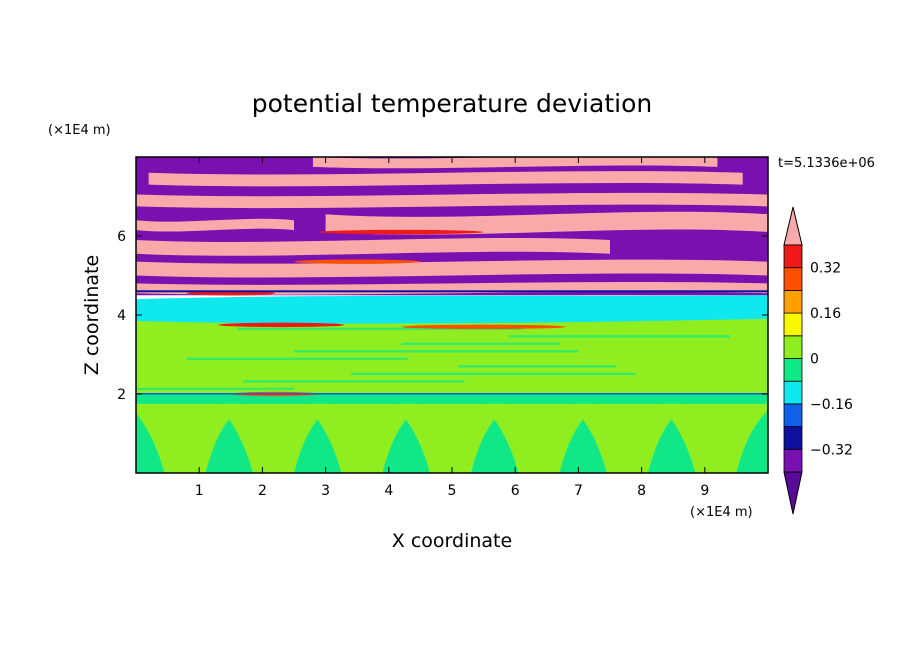 The width and height of the screenshot is (904, 654). What do you see at coordinates (388, 491) in the screenshot?
I see `x-tick-label: 4` at bounding box center [388, 491].